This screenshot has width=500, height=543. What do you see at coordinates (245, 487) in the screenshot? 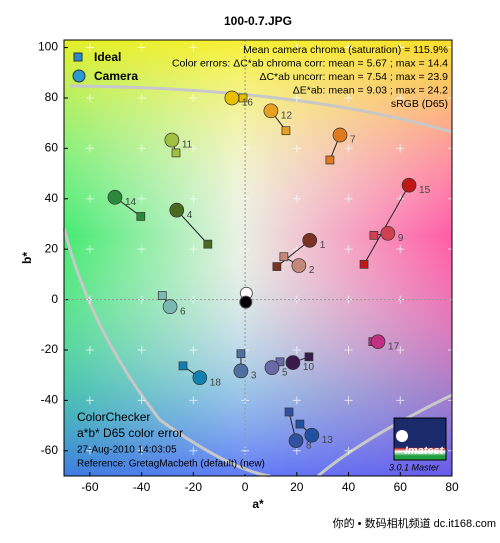
I see `x-tick-label: 0` at bounding box center [245, 487].